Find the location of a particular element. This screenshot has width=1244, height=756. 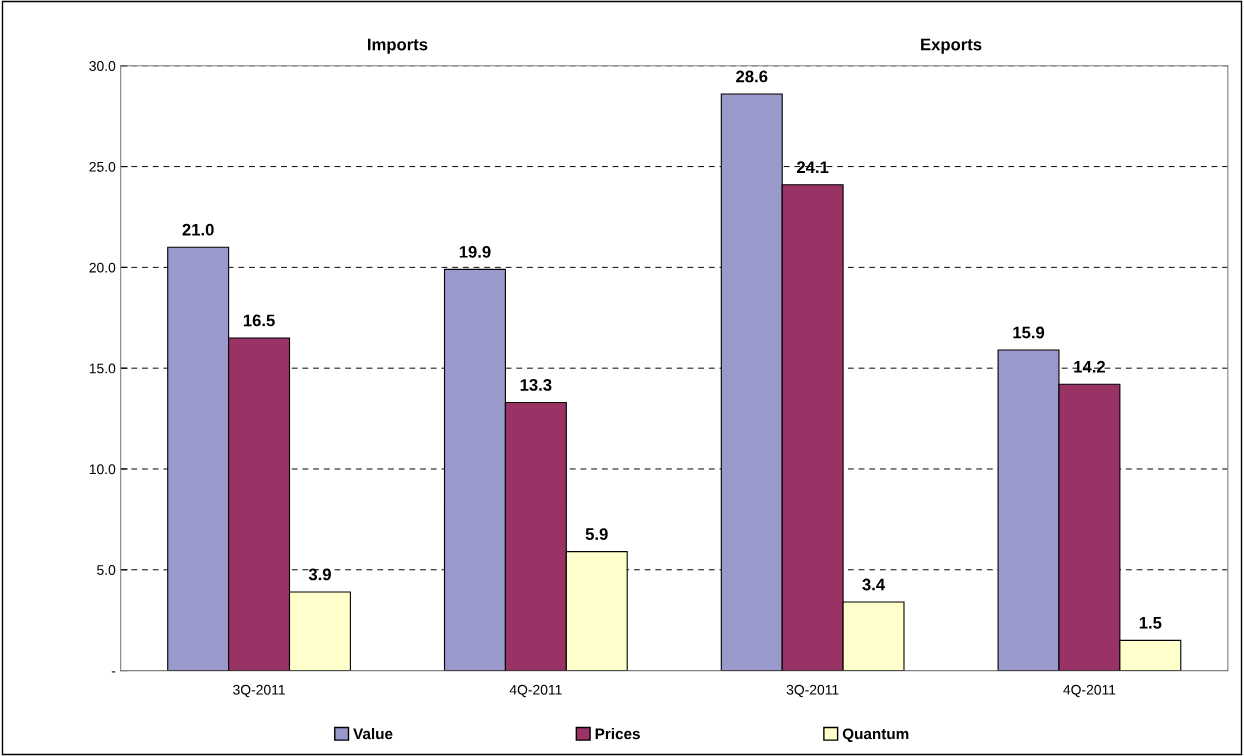

data-label: 1.5 is located at coordinates (1150, 623).